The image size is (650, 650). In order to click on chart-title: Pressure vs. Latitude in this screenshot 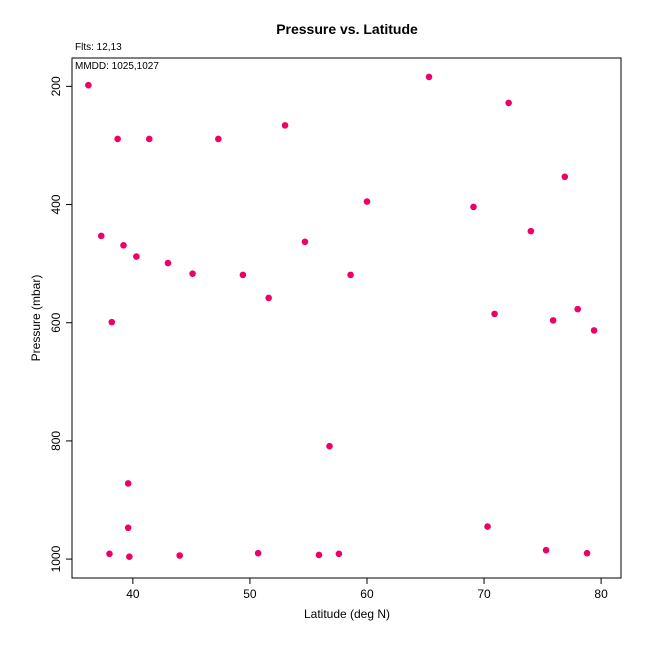, I will do `click(347, 29)`.